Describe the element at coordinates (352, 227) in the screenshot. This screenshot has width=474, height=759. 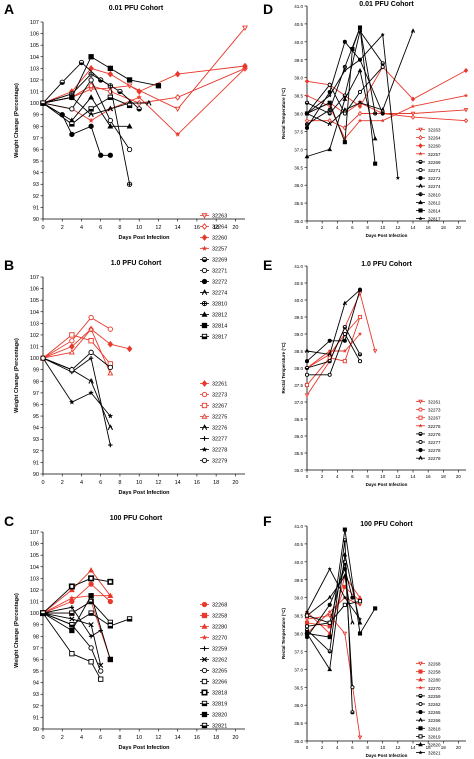
I see `x-tick-label: 6` at that location.